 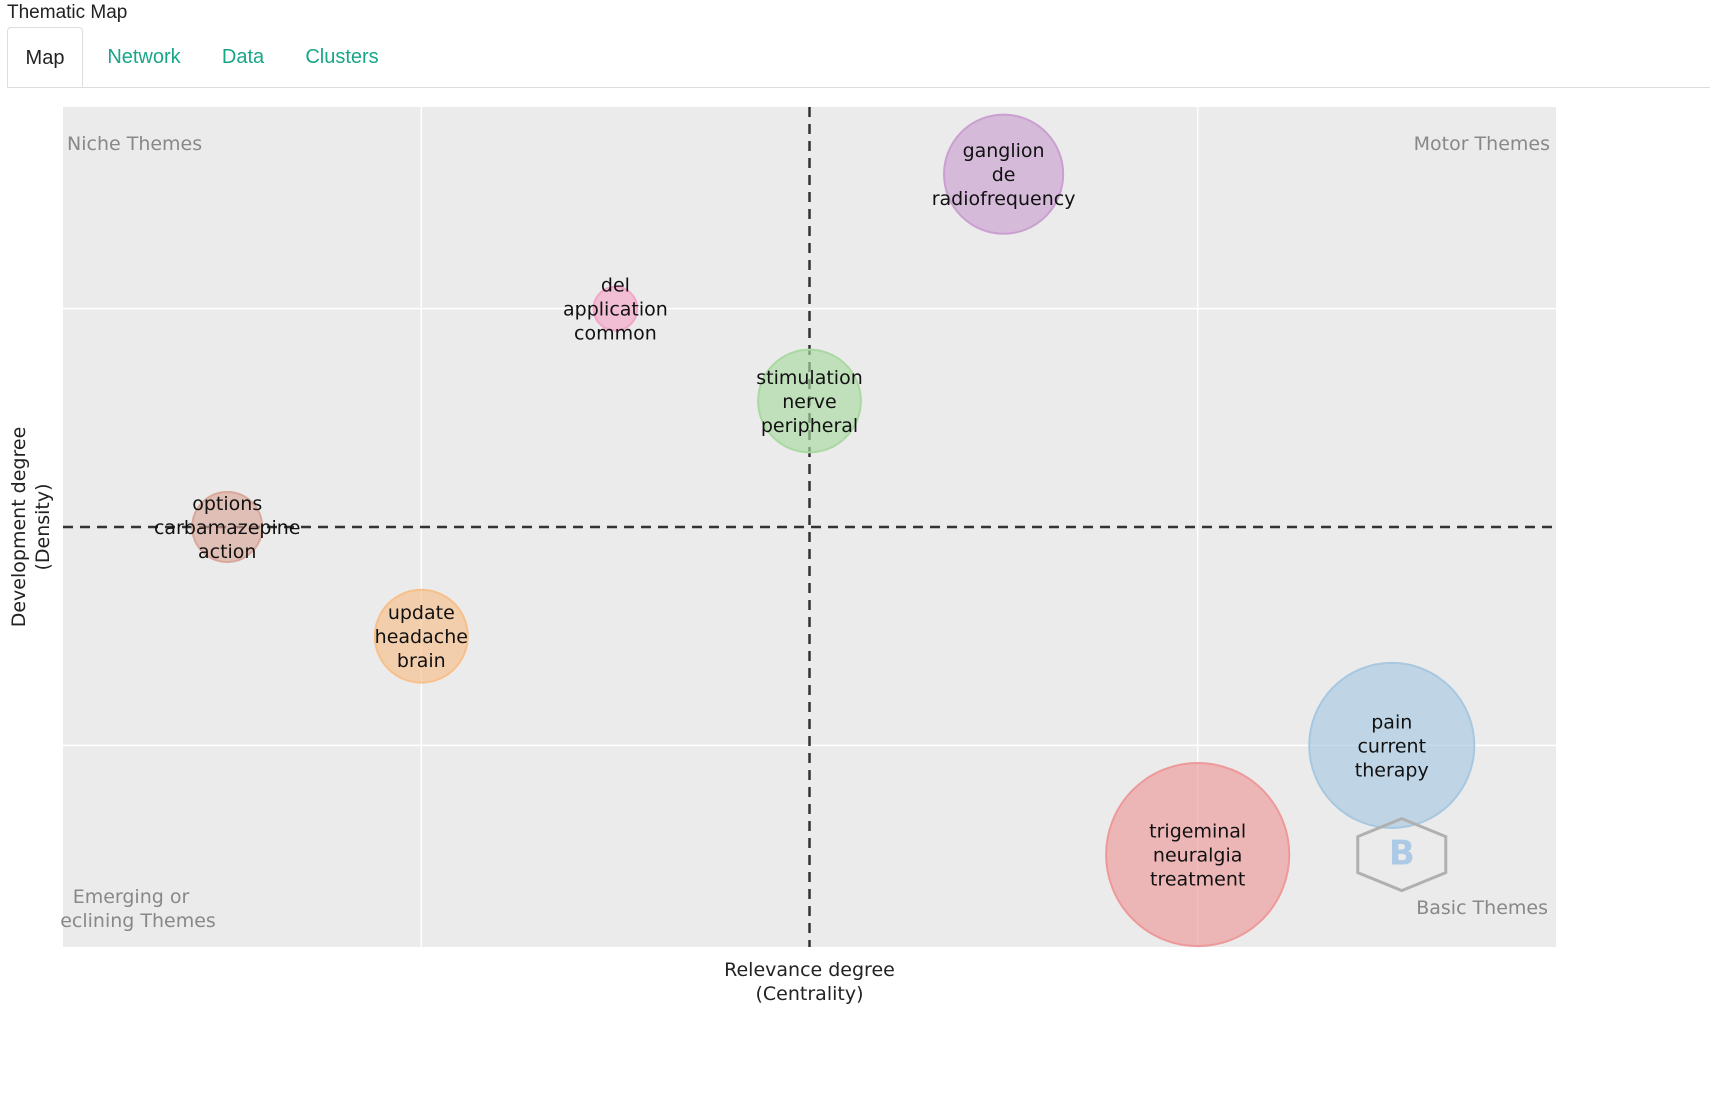 What do you see at coordinates (810, 994) in the screenshot?
I see `x-axis-label-sub: (Centrality)` at bounding box center [810, 994].